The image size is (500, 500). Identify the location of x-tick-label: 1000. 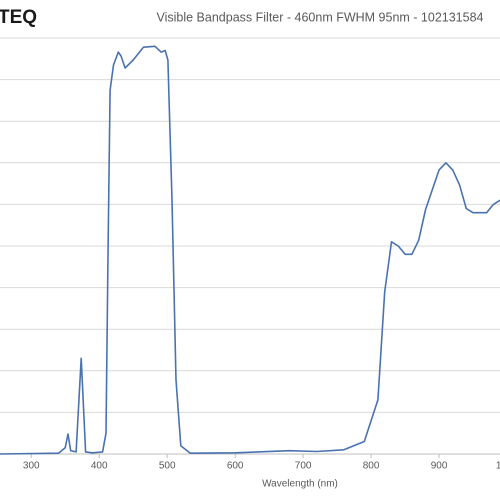
(498, 466).